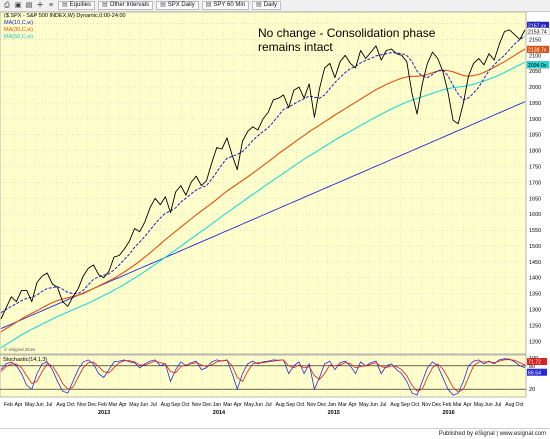  What do you see at coordinates (295, 47) in the screenshot?
I see `chart-title-line-2: remains intact` at bounding box center [295, 47].